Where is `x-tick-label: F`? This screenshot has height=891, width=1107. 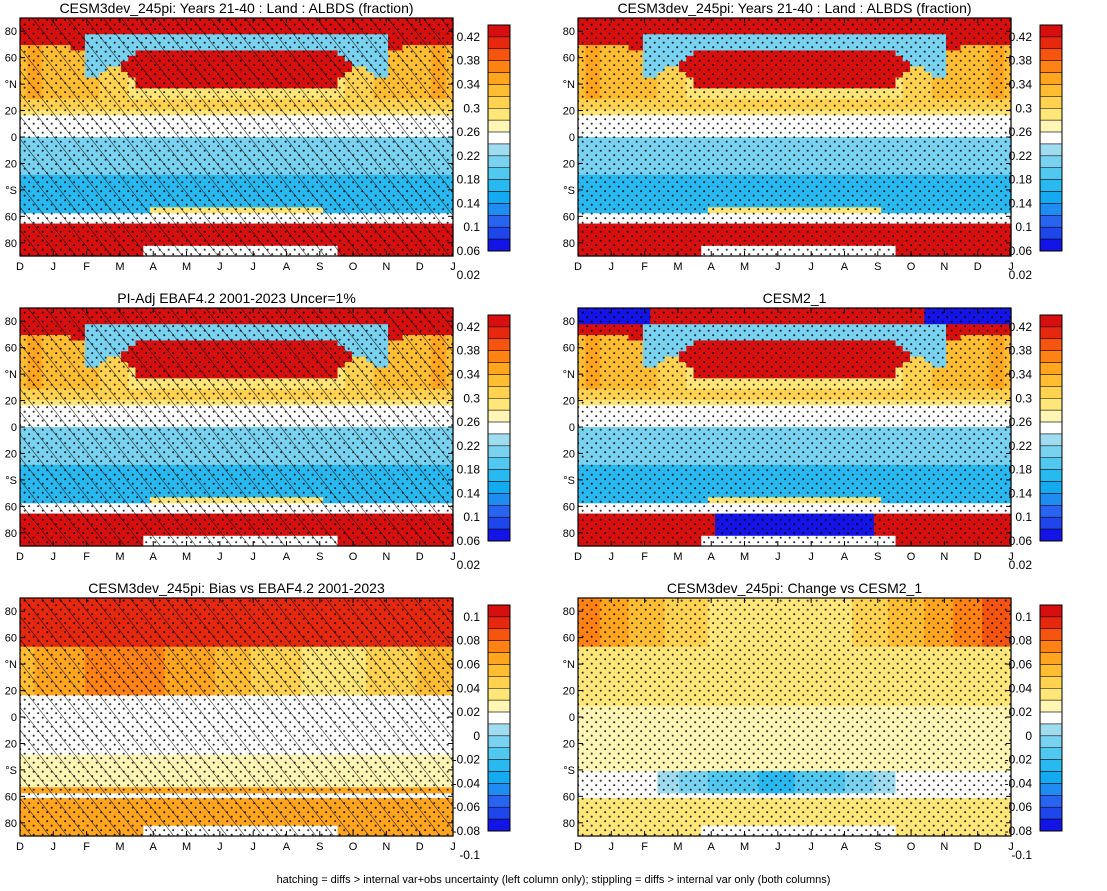
x-tick-label: F is located at coordinates (86, 267).